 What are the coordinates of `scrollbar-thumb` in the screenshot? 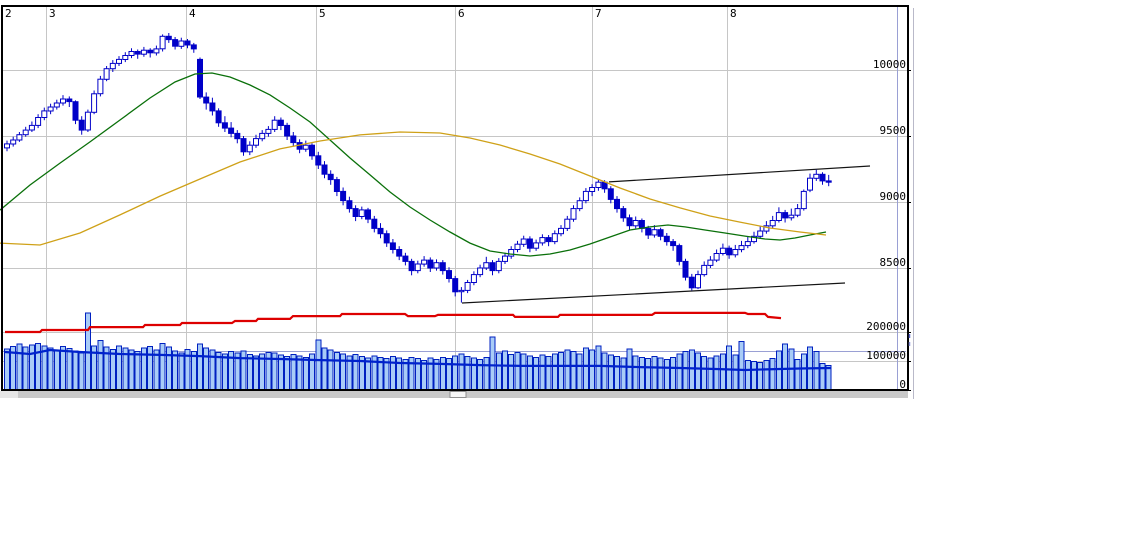 It's located at (458, 394).